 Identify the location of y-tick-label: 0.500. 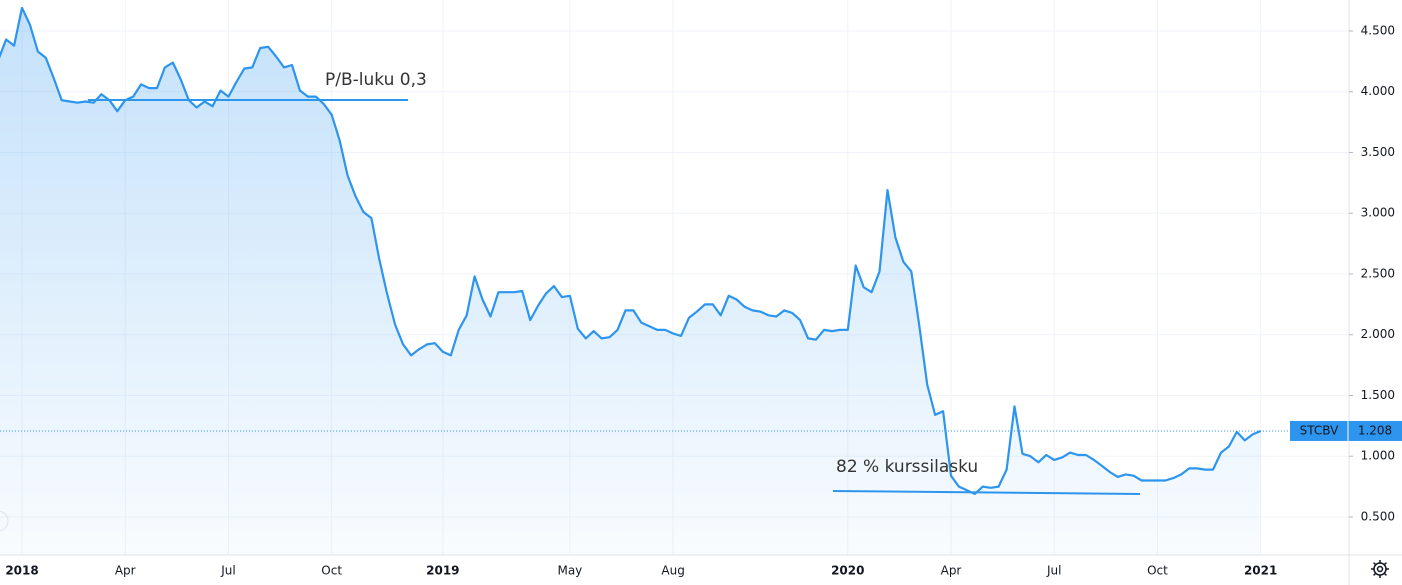
(1378, 516).